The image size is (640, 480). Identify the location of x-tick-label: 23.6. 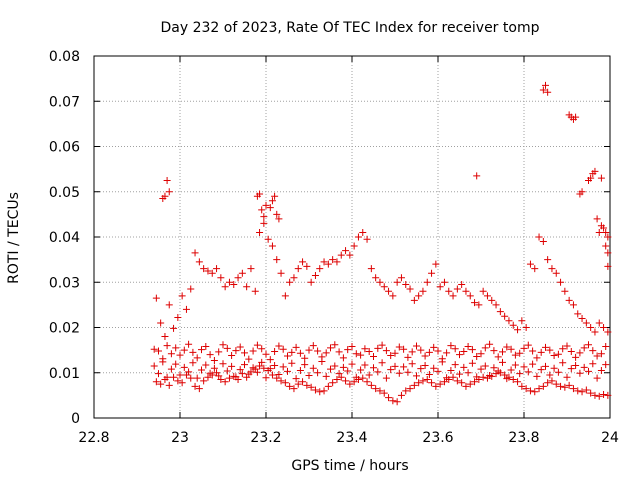
(437, 438).